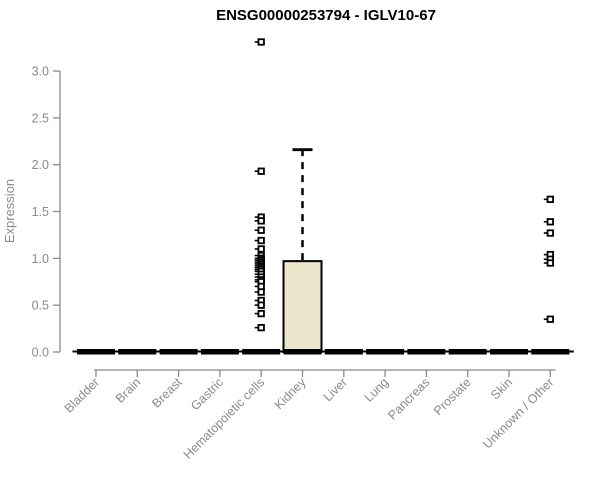  What do you see at coordinates (290, 393) in the screenshot?
I see `x-tick-label: Kidney` at bounding box center [290, 393].